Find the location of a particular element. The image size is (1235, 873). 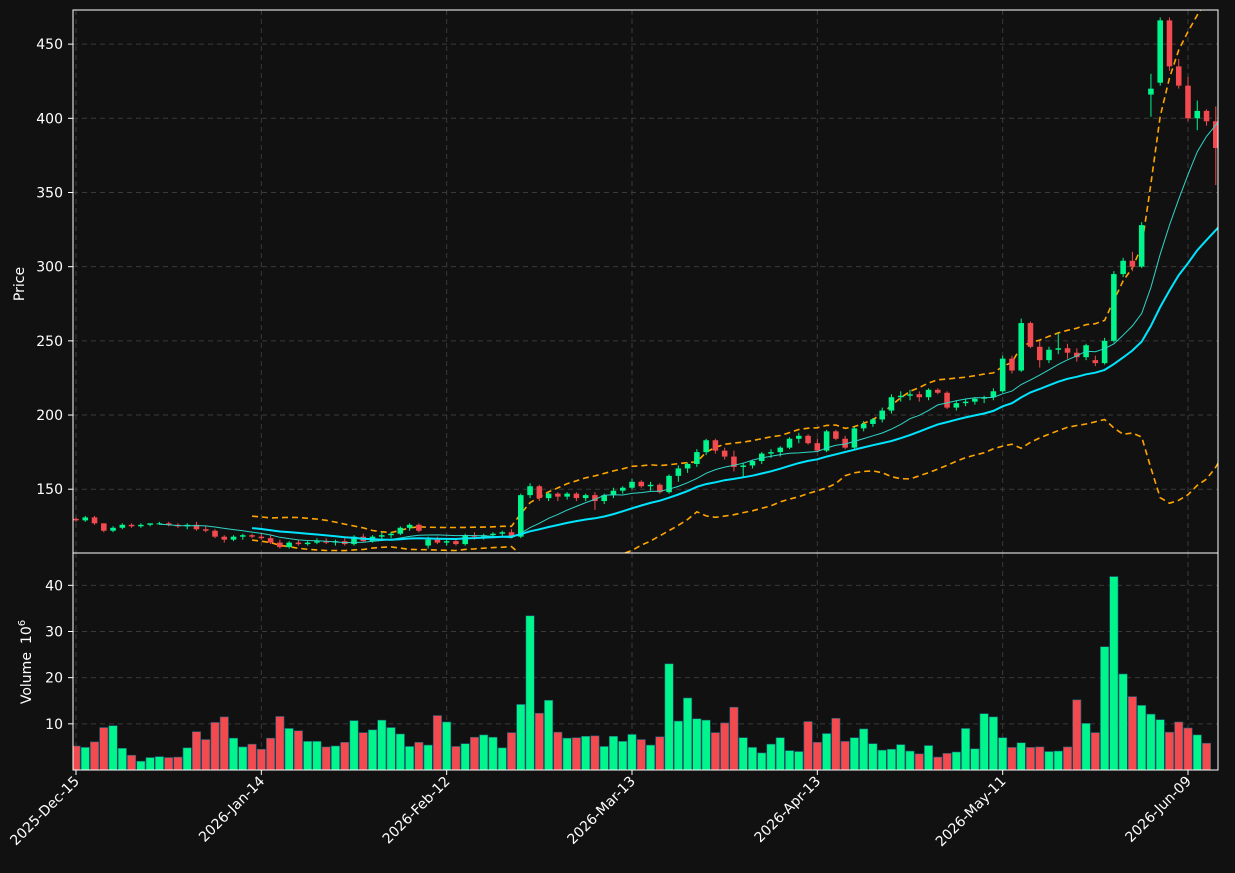

volume-tick-label: 30 is located at coordinates (54, 632).